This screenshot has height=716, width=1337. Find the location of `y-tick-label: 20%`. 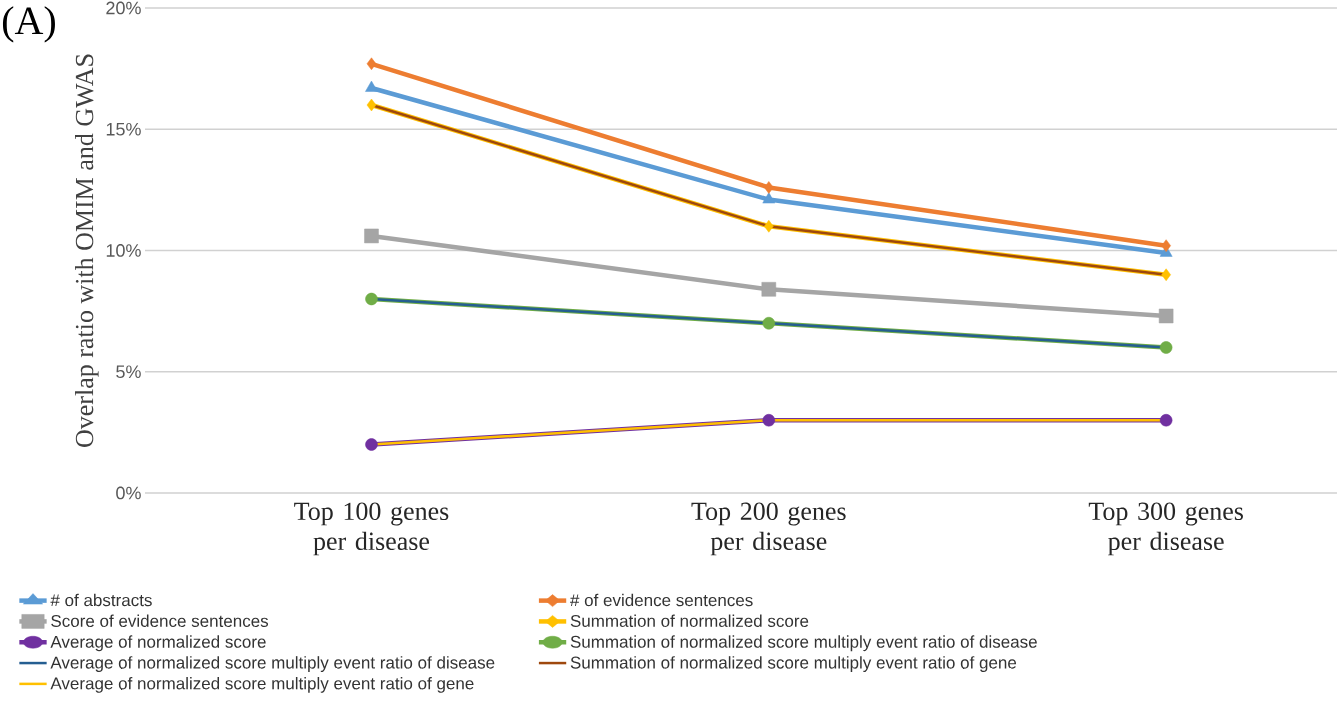

y-tick-label: 20% is located at coordinates (123, 8).